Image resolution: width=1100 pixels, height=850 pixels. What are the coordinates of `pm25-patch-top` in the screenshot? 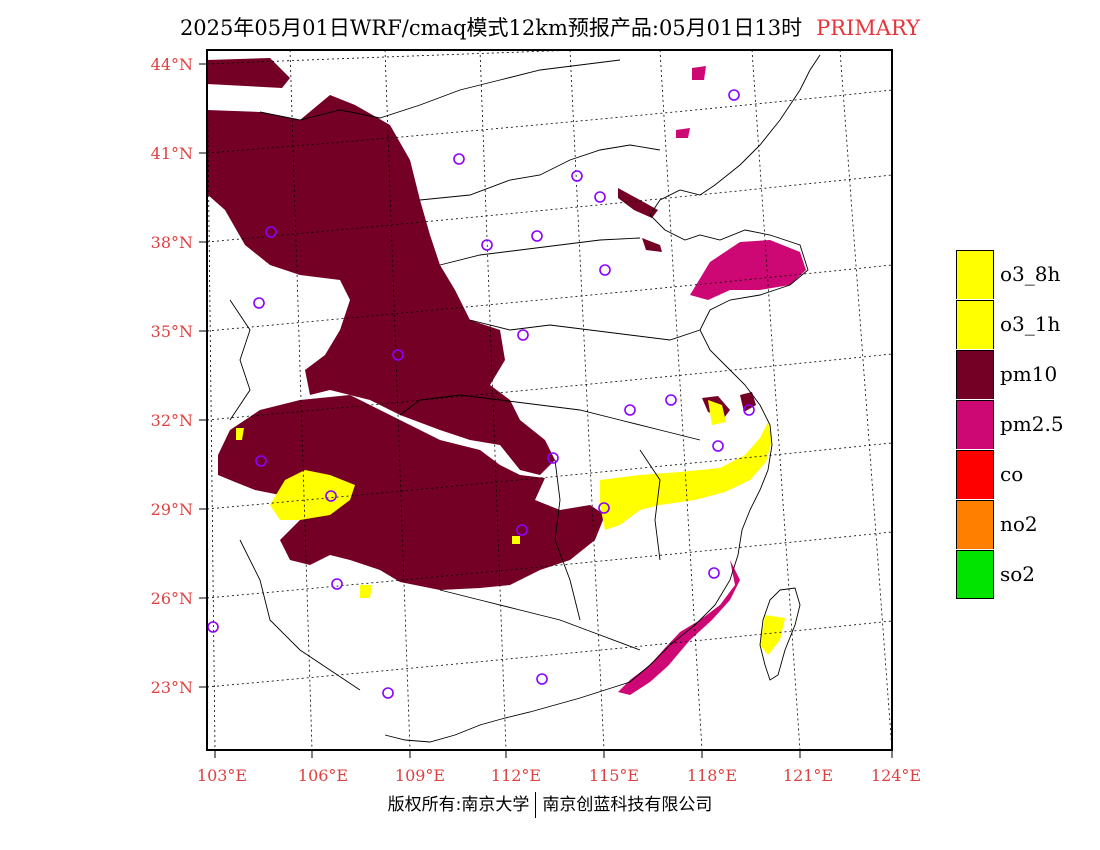 It's located at (699, 73).